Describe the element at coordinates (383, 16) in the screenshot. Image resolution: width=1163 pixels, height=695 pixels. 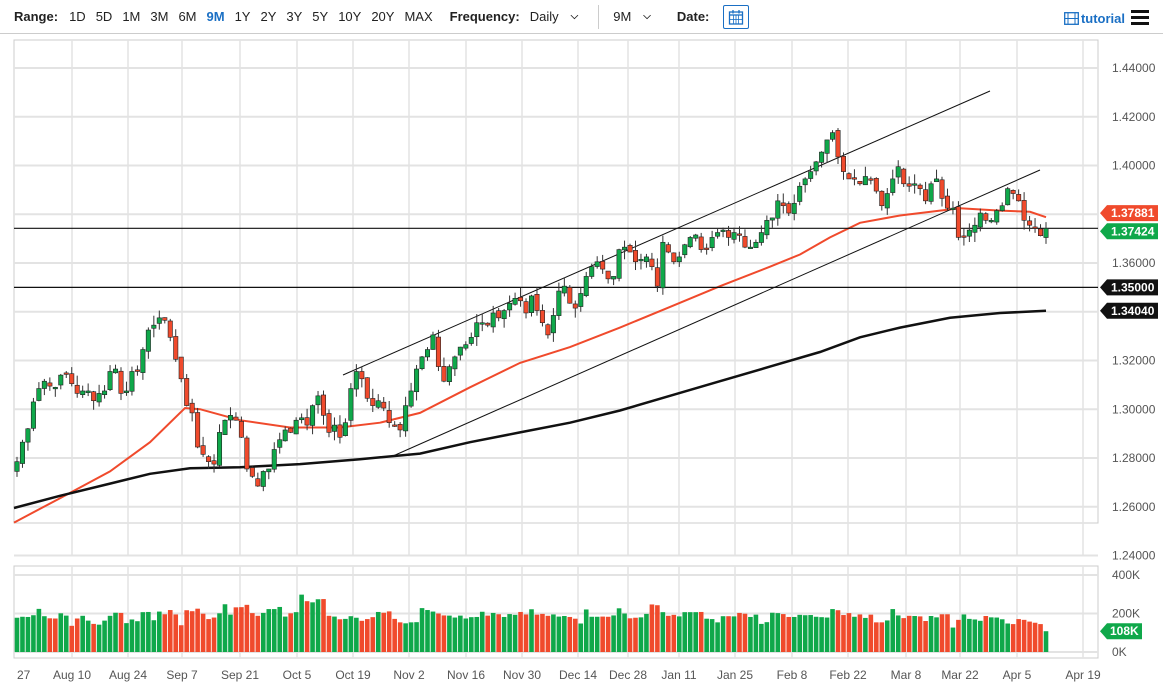
I see `range-button-20y: 20Y` at that location.